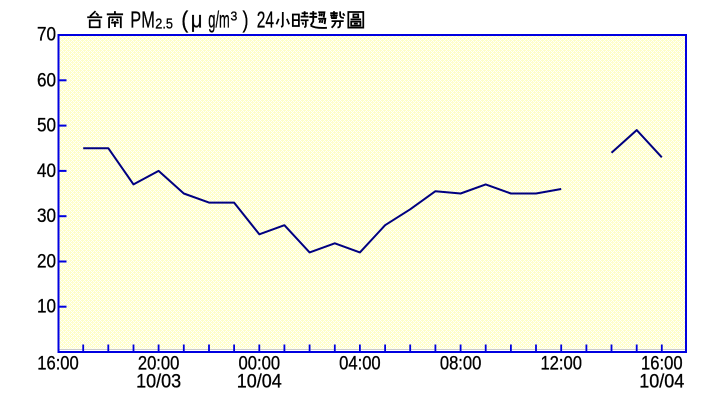  Describe the element at coordinates (46, 35) in the screenshot. I see `svg-text: 70` at that location.